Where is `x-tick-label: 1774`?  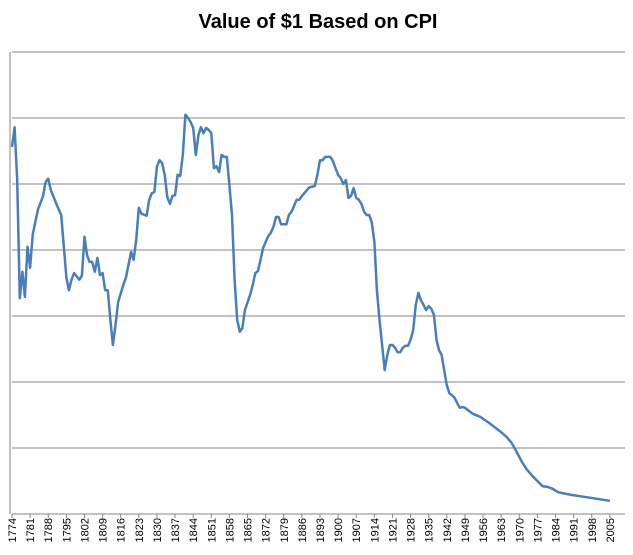
x-tick-label: 1774 is located at coordinates (13, 530).